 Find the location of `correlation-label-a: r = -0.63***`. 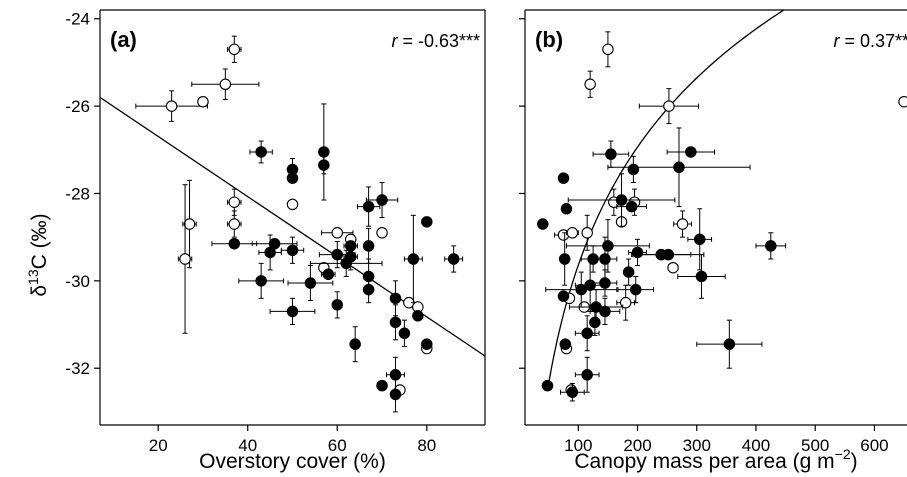

correlation-label-a: r = -0.63*** is located at coordinates (435, 41).